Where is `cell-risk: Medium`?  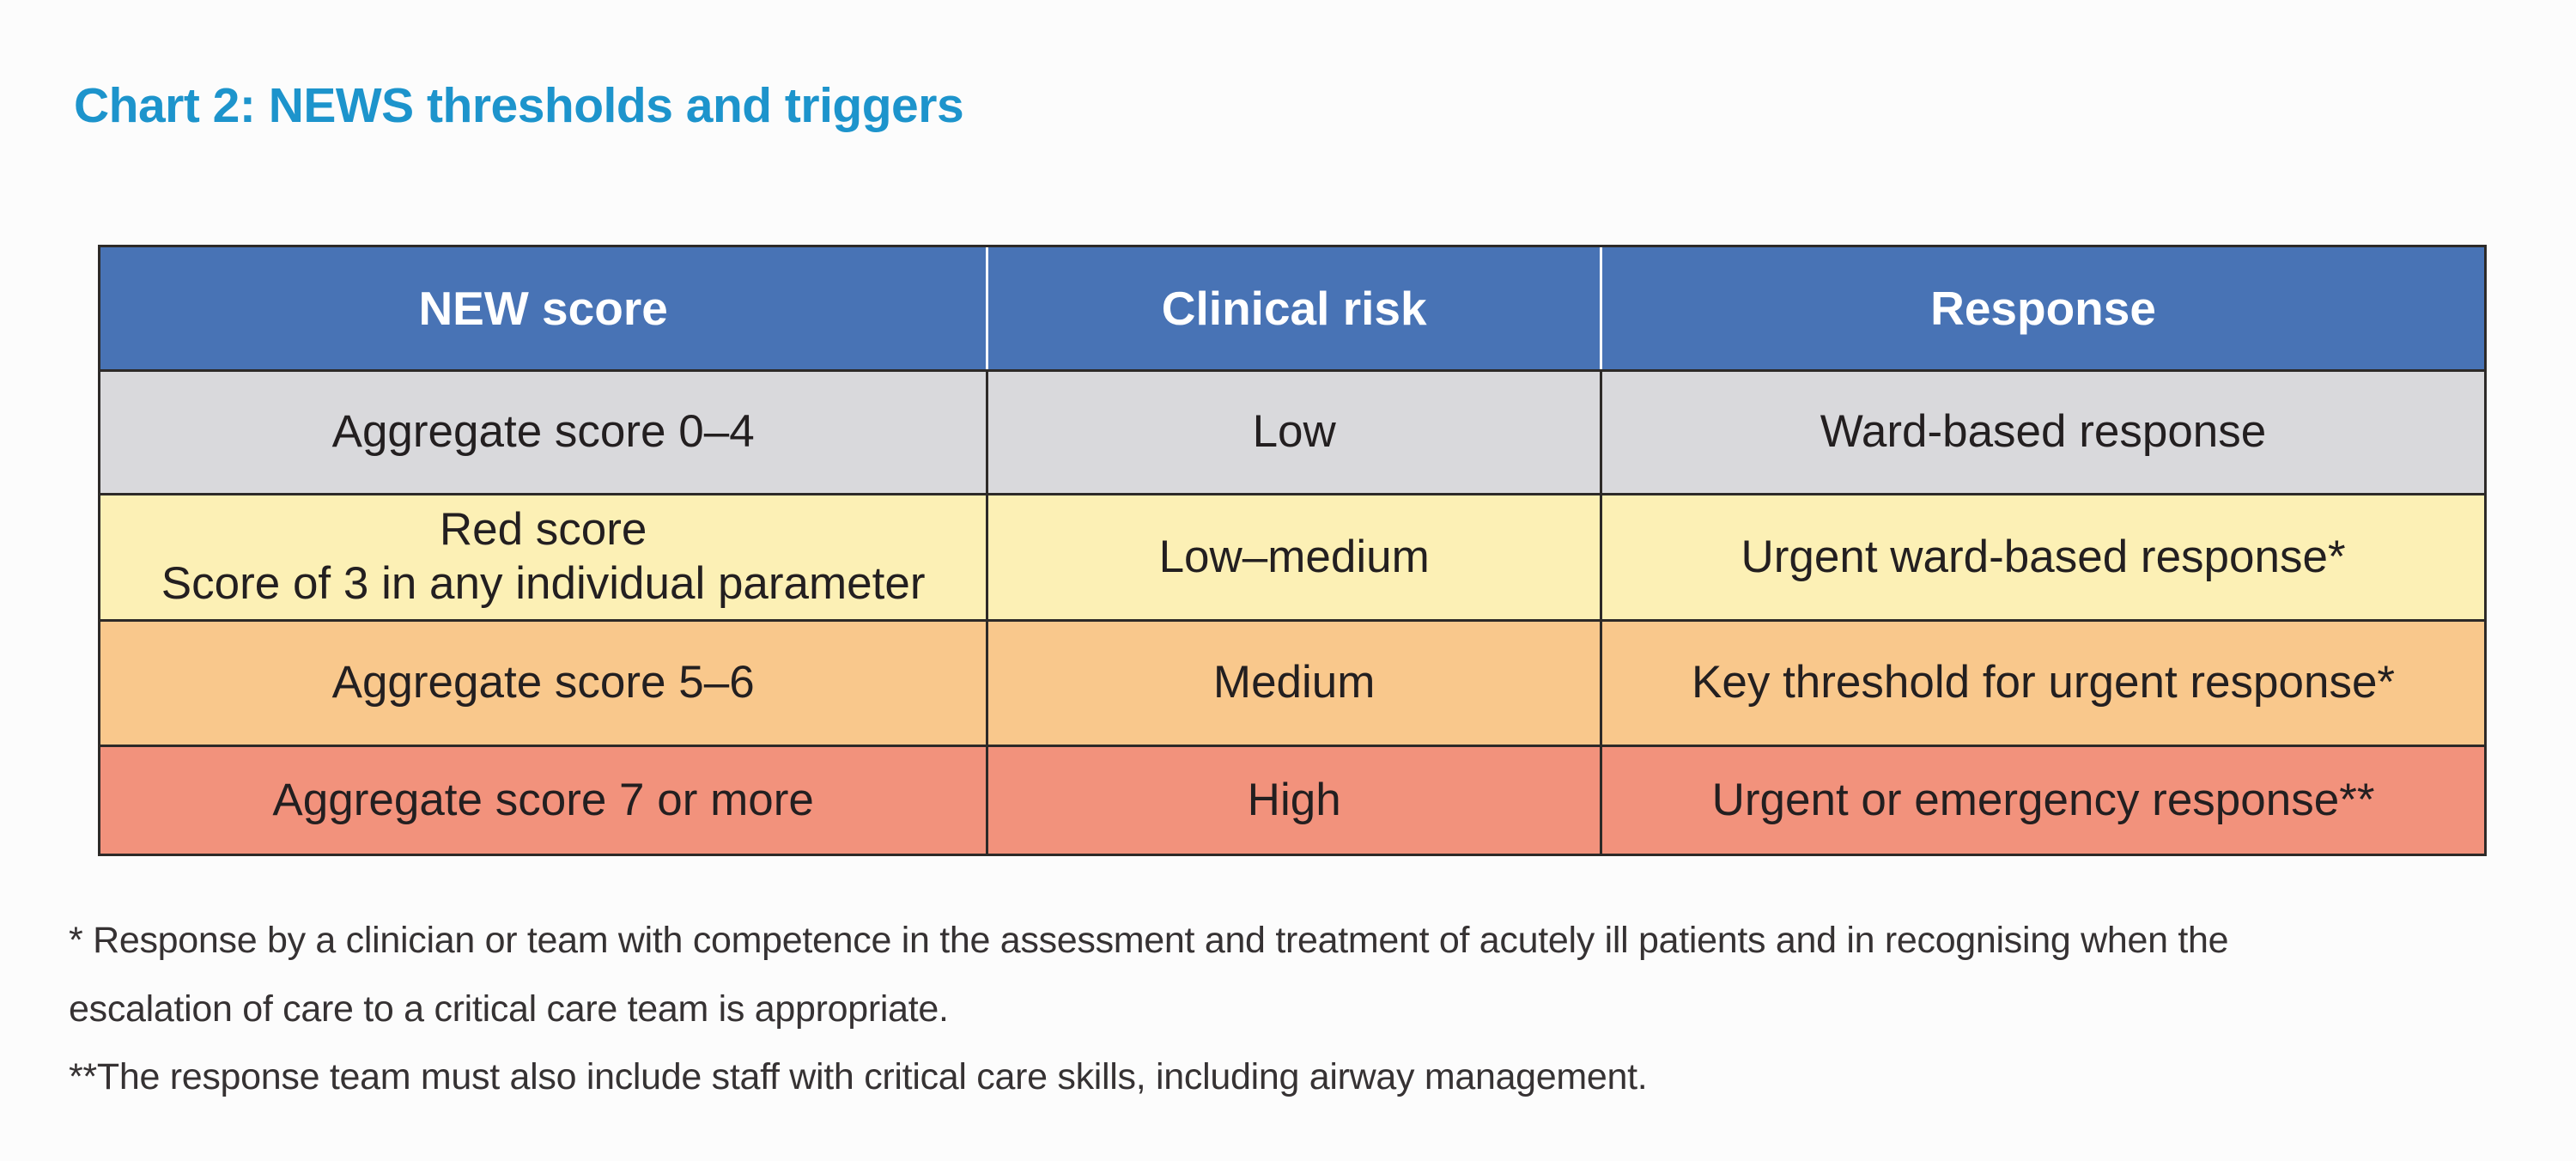 cell-risk: Medium is located at coordinates (1293, 683).